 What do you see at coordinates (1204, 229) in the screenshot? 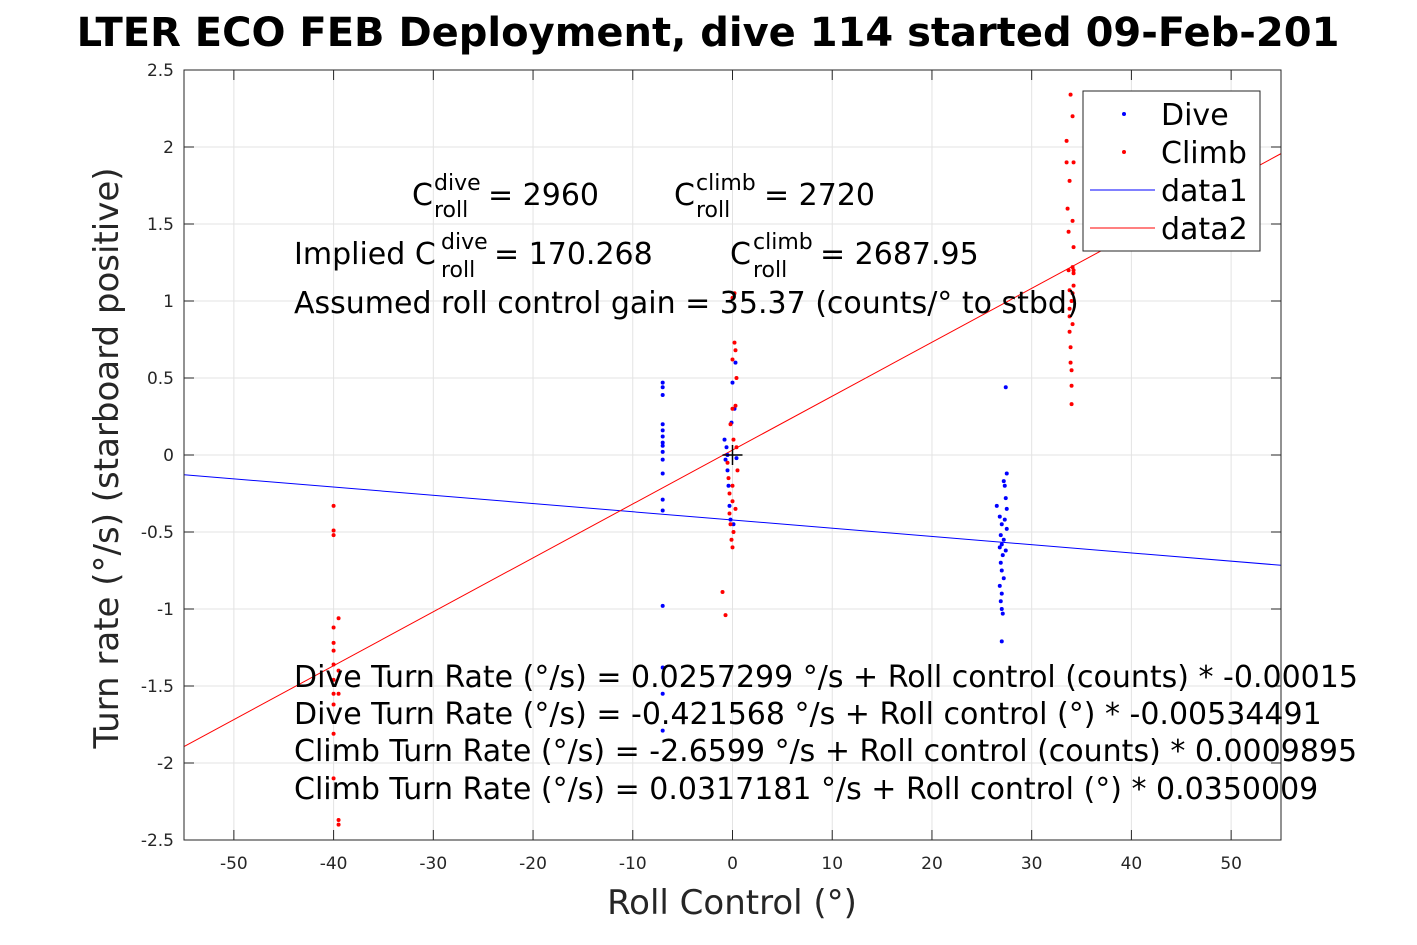
I see `legend-label-data2: data2` at bounding box center [1204, 229].